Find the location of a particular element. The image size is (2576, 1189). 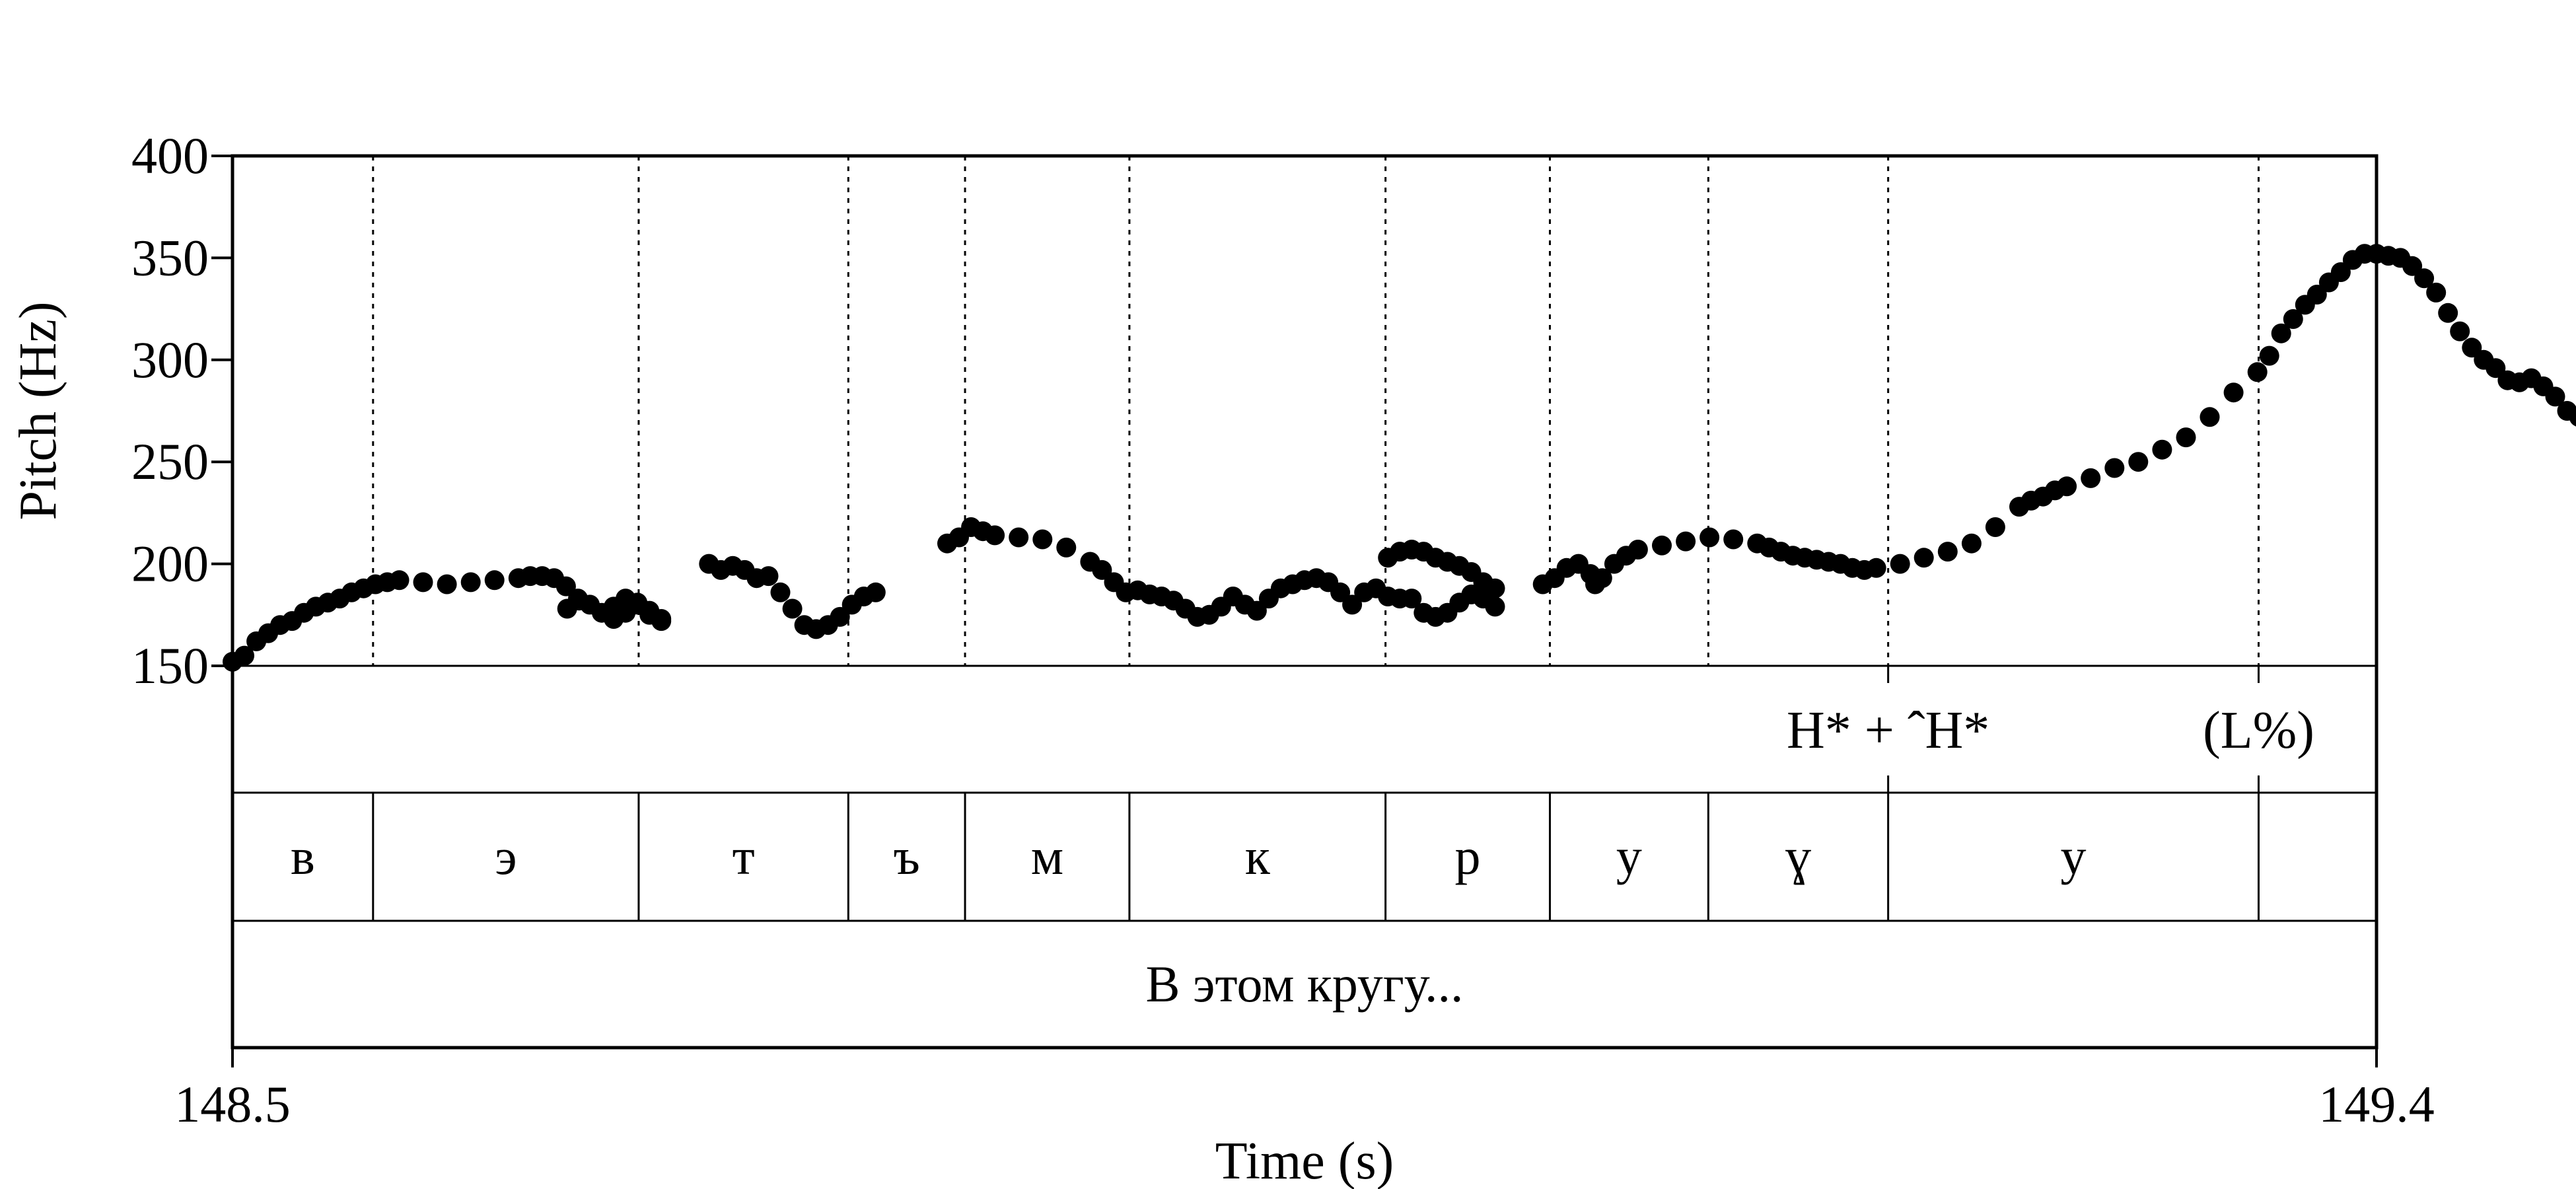

segment-label: в is located at coordinates (303, 856).